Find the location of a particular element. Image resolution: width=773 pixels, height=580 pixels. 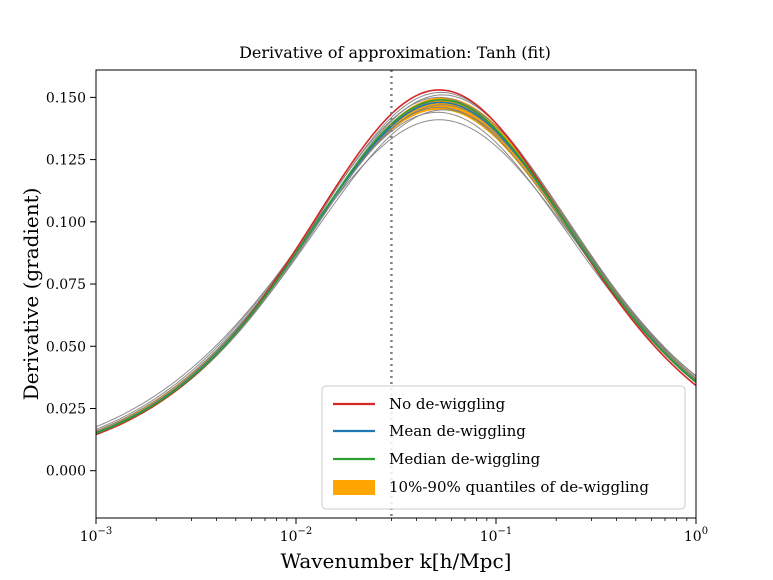

legend-swatch-quantile-band is located at coordinates (354, 487).